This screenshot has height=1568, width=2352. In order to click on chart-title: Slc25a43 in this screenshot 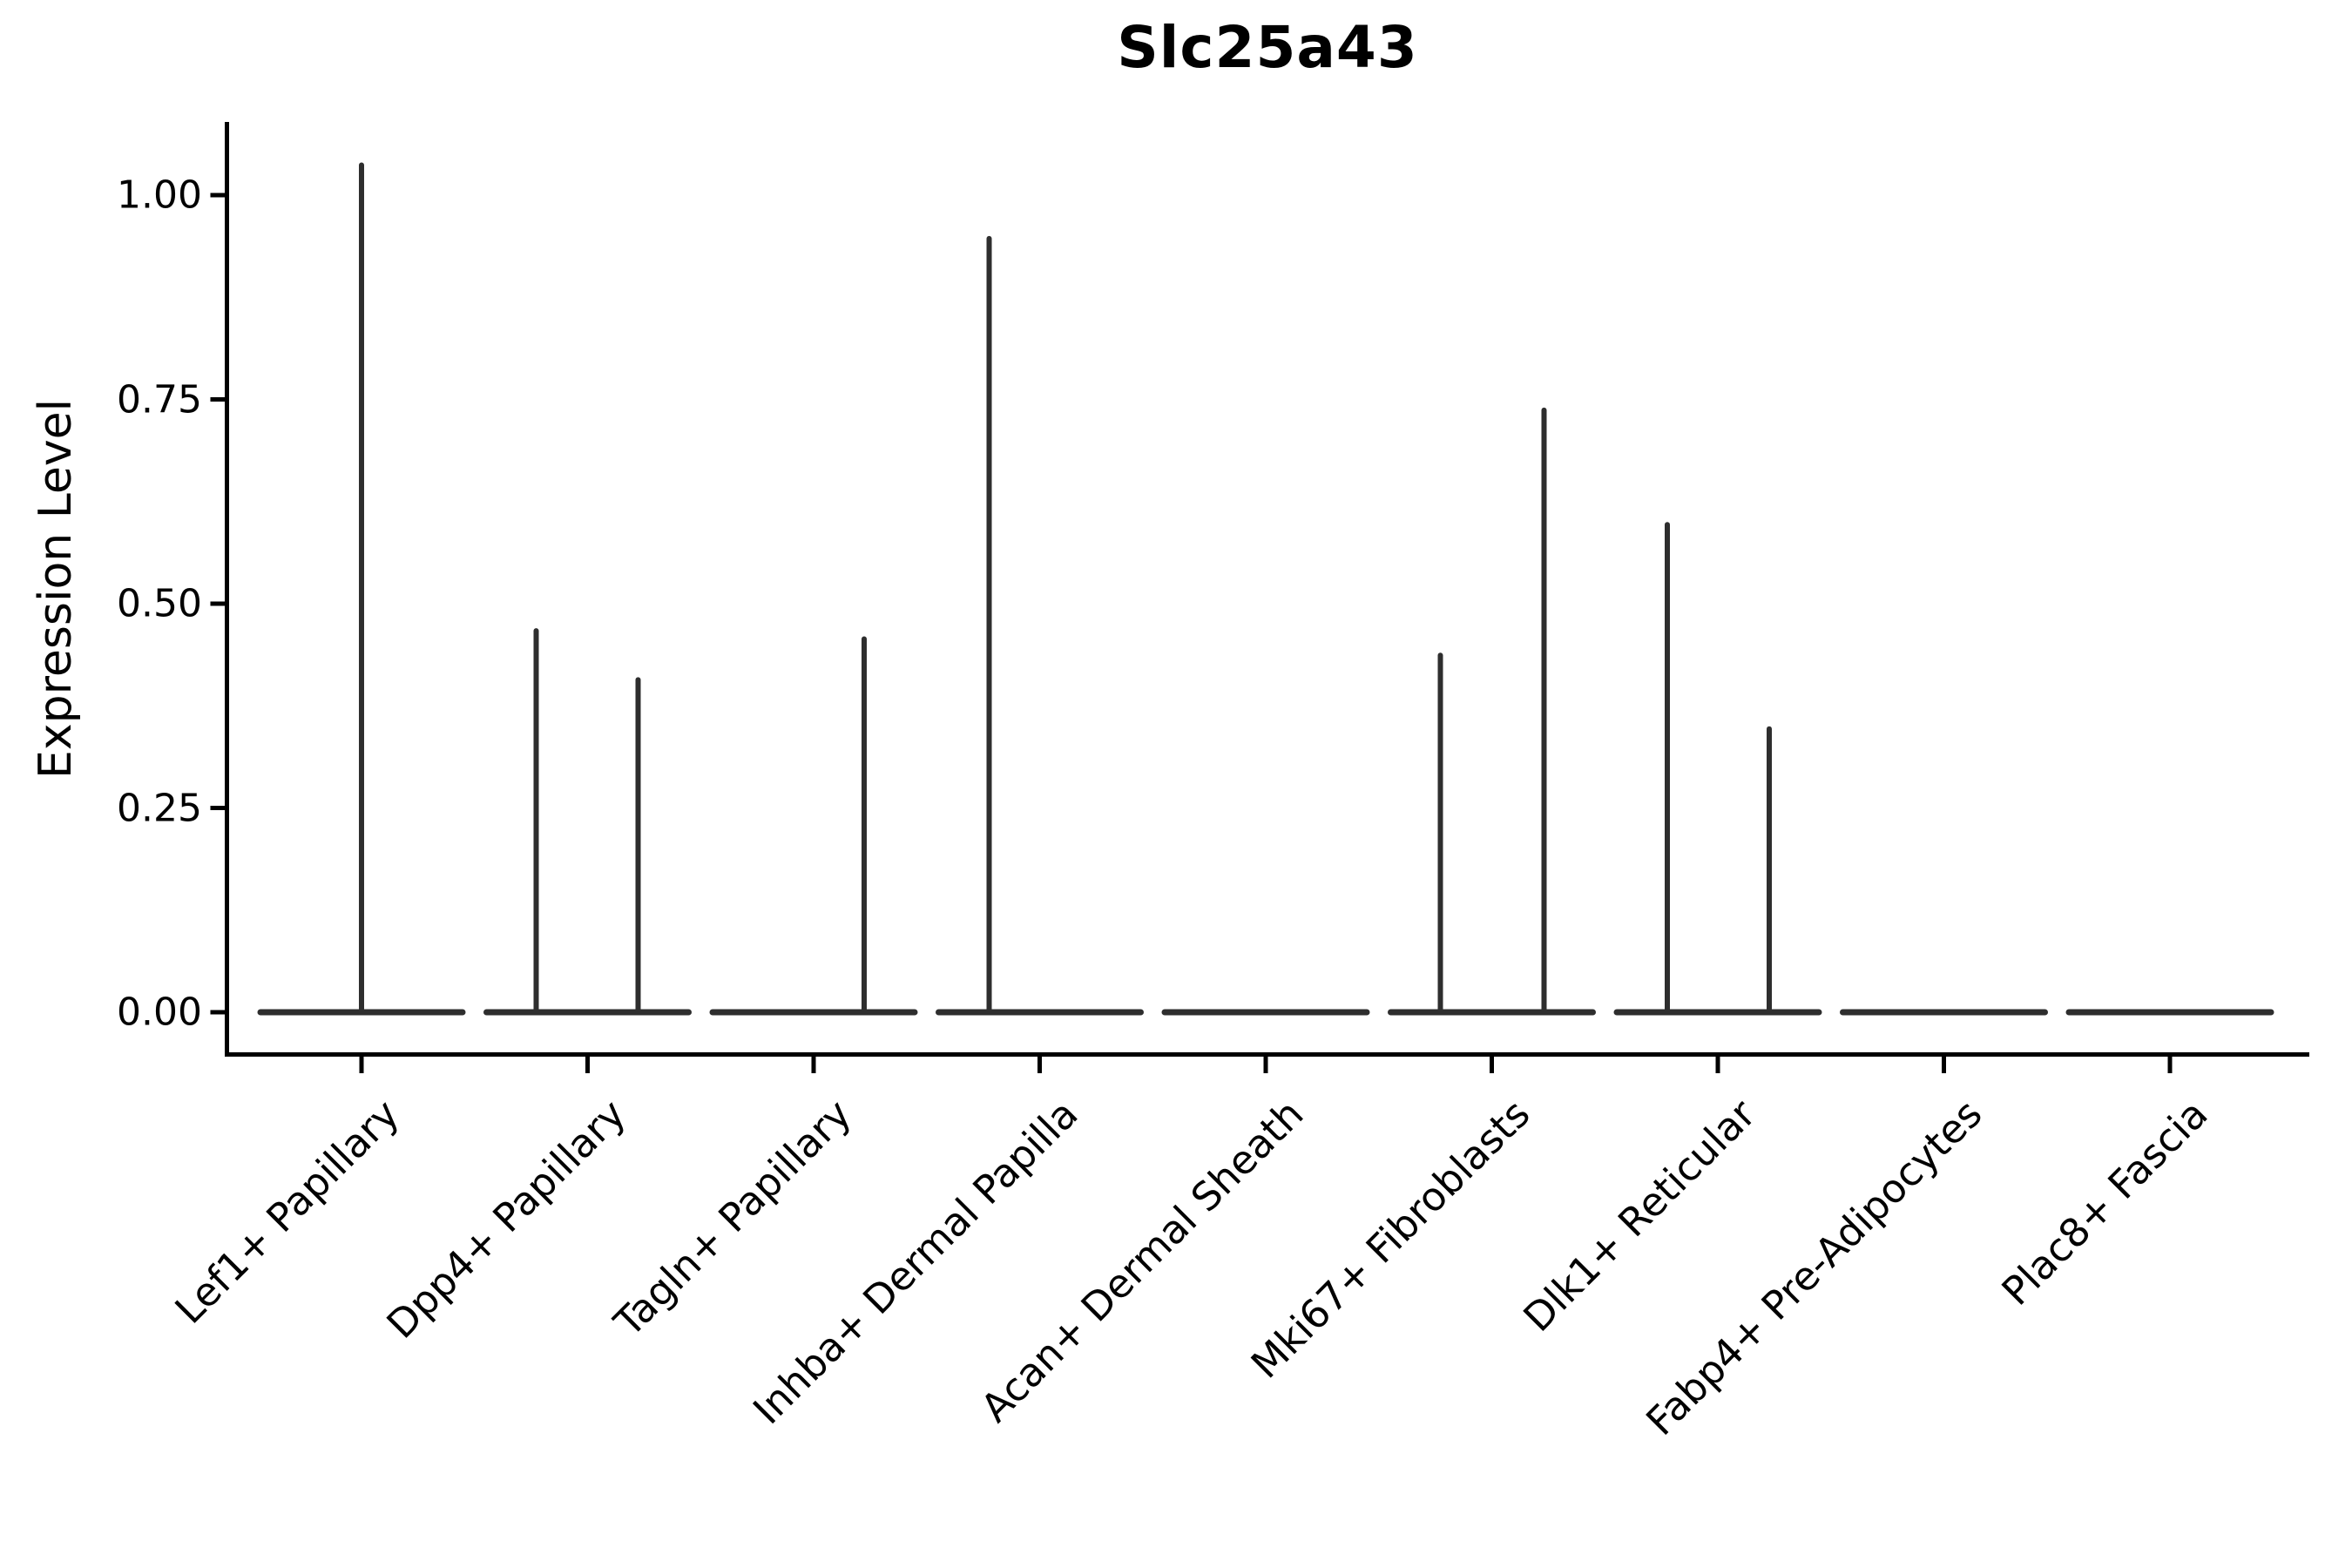, I will do `click(1267, 48)`.